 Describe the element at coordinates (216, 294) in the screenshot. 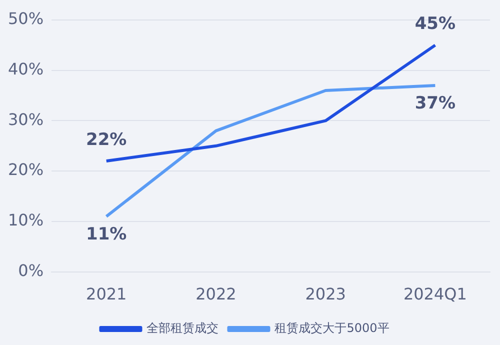

I see `x-tick-label: 2022` at that location.